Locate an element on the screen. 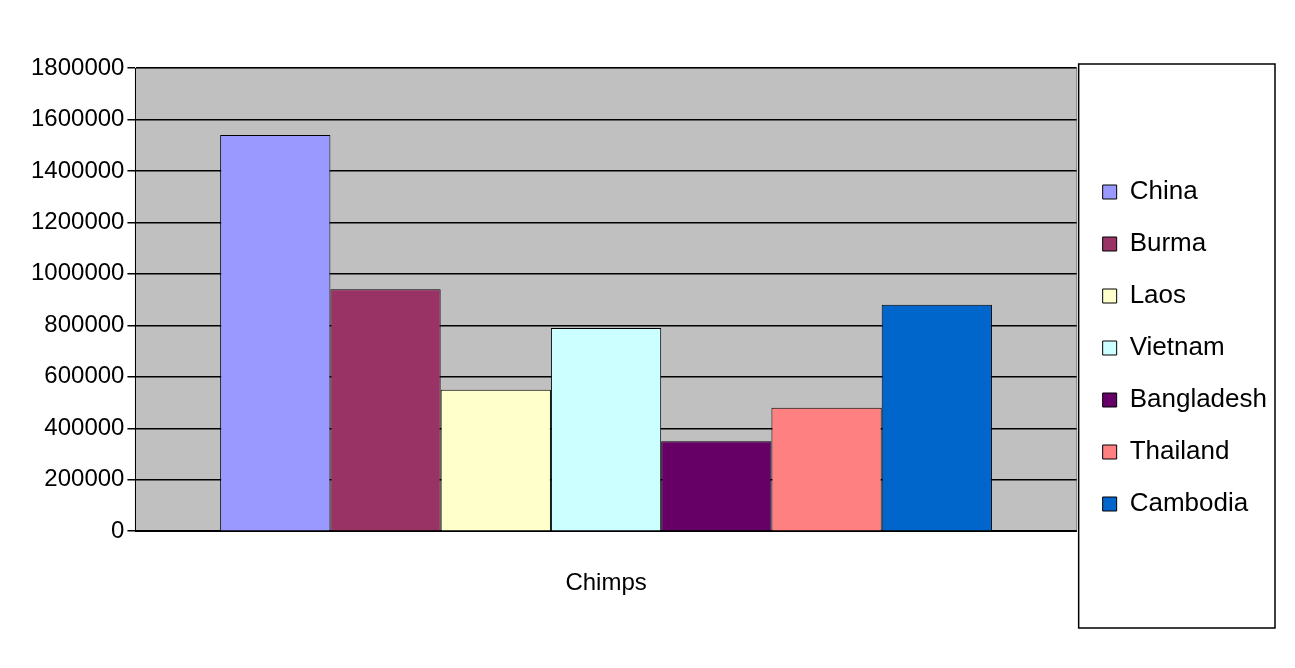  legend-label: Thailand is located at coordinates (1179, 450).